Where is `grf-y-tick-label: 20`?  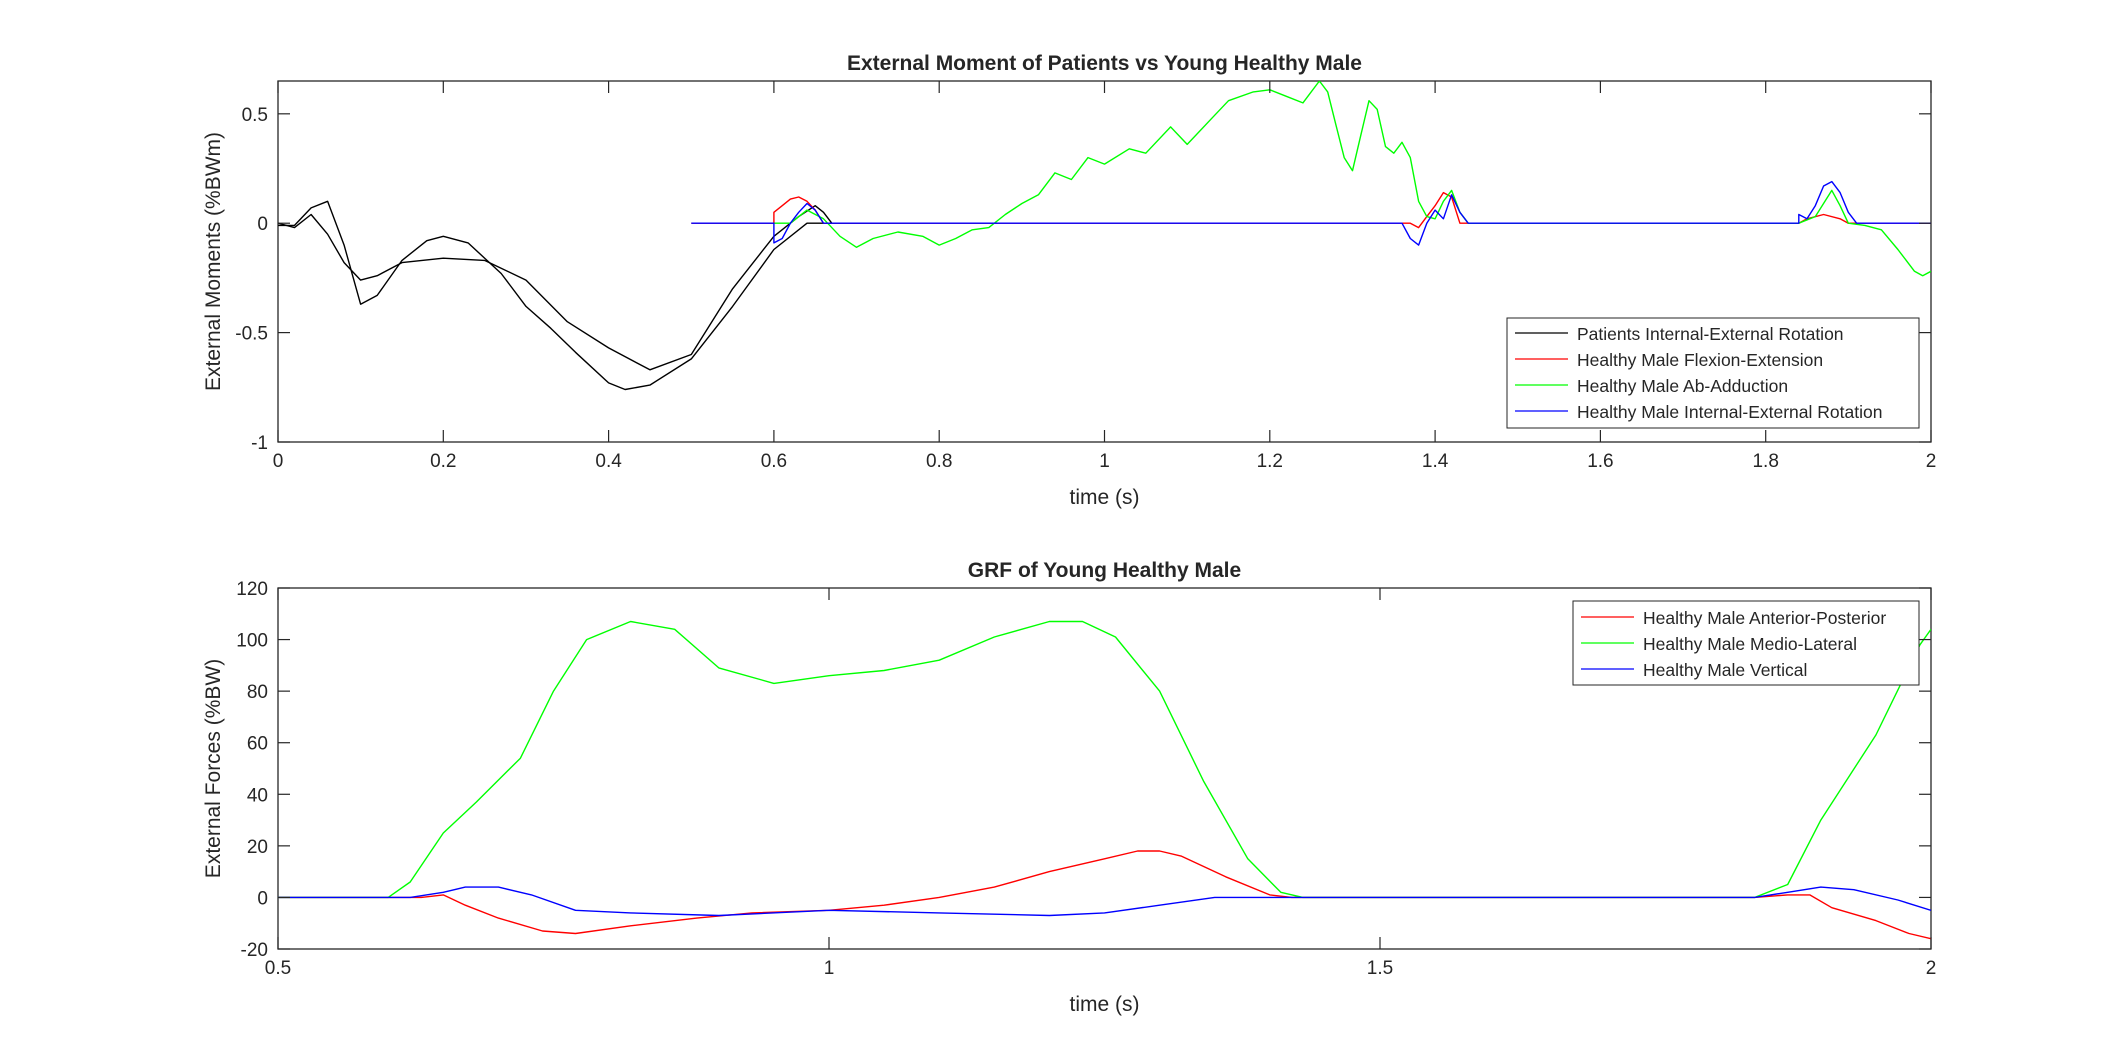
grf-y-tick-label: 20 is located at coordinates (257, 847).